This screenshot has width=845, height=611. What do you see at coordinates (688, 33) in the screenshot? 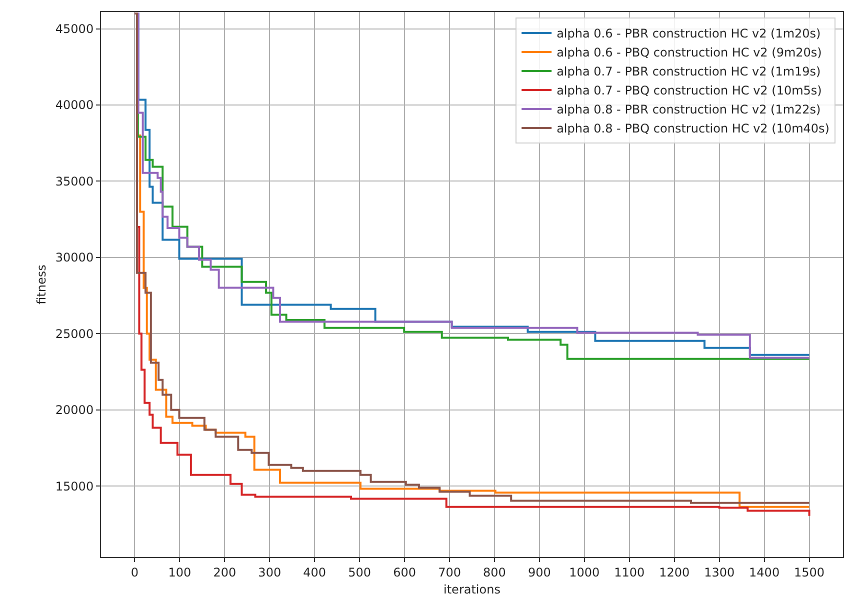
I see `legend-label: alpha 0.6 - PBR construction HC v2 (1m20s)` at bounding box center [688, 33].